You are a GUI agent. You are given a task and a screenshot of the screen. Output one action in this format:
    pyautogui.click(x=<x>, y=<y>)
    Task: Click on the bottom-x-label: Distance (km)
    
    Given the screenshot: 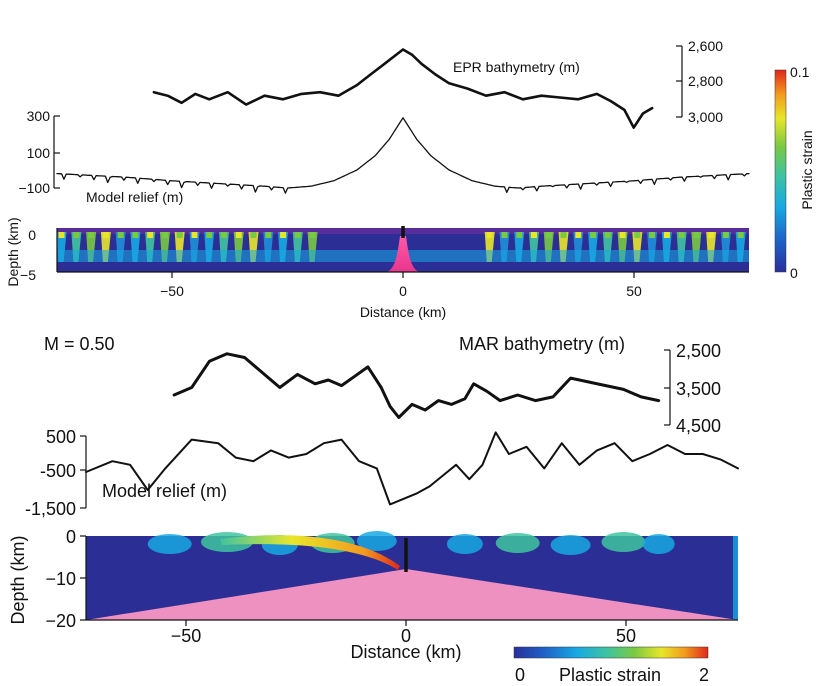 What is the action you would take?
    pyautogui.click(x=405, y=652)
    